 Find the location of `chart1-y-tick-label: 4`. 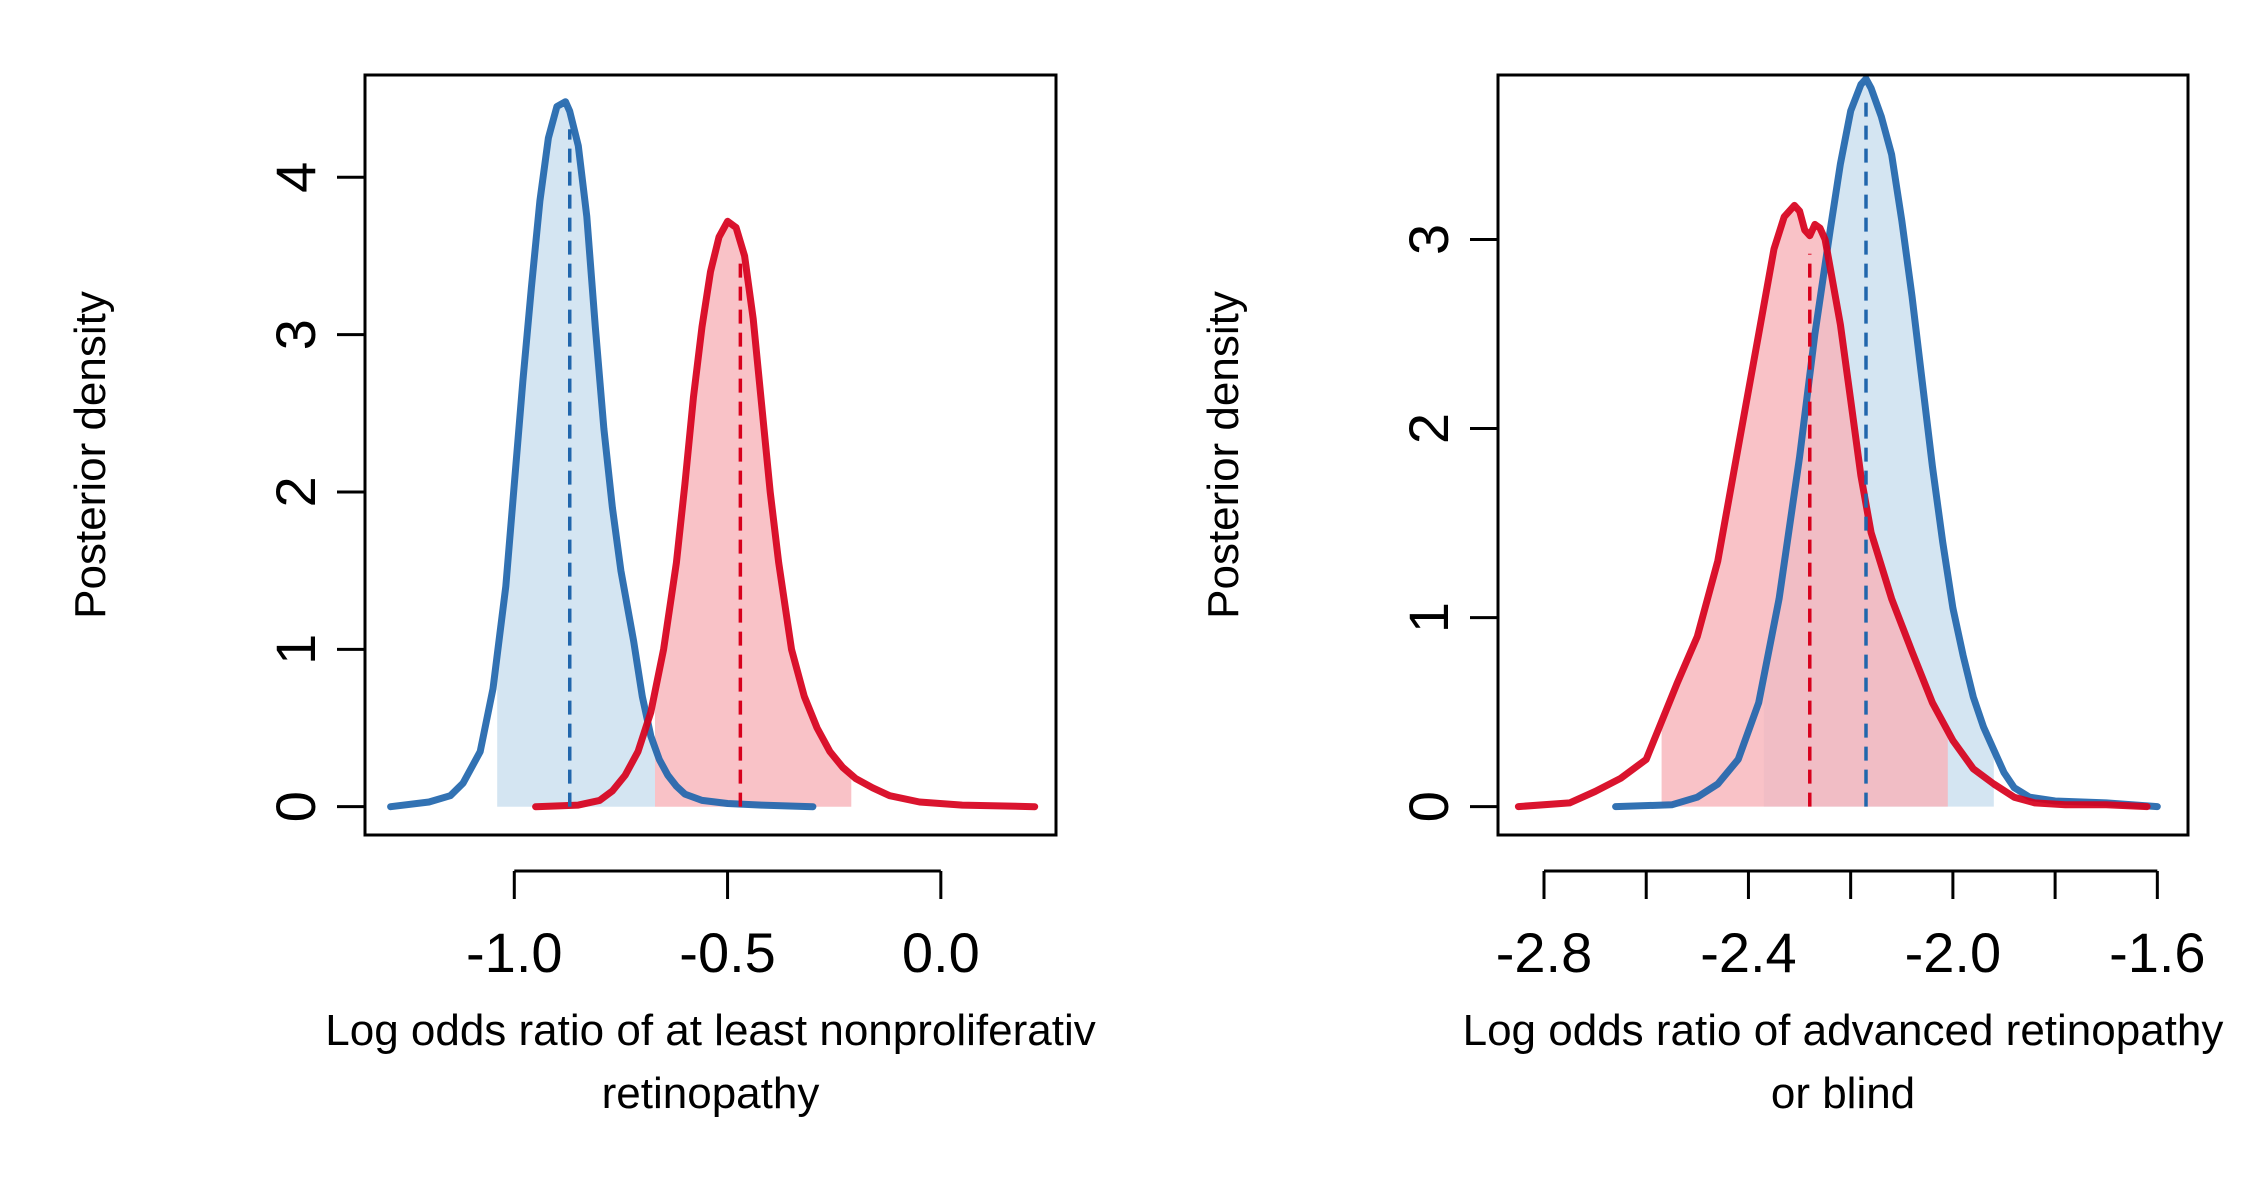

chart1-y-tick-label: 4 is located at coordinates (295, 177).